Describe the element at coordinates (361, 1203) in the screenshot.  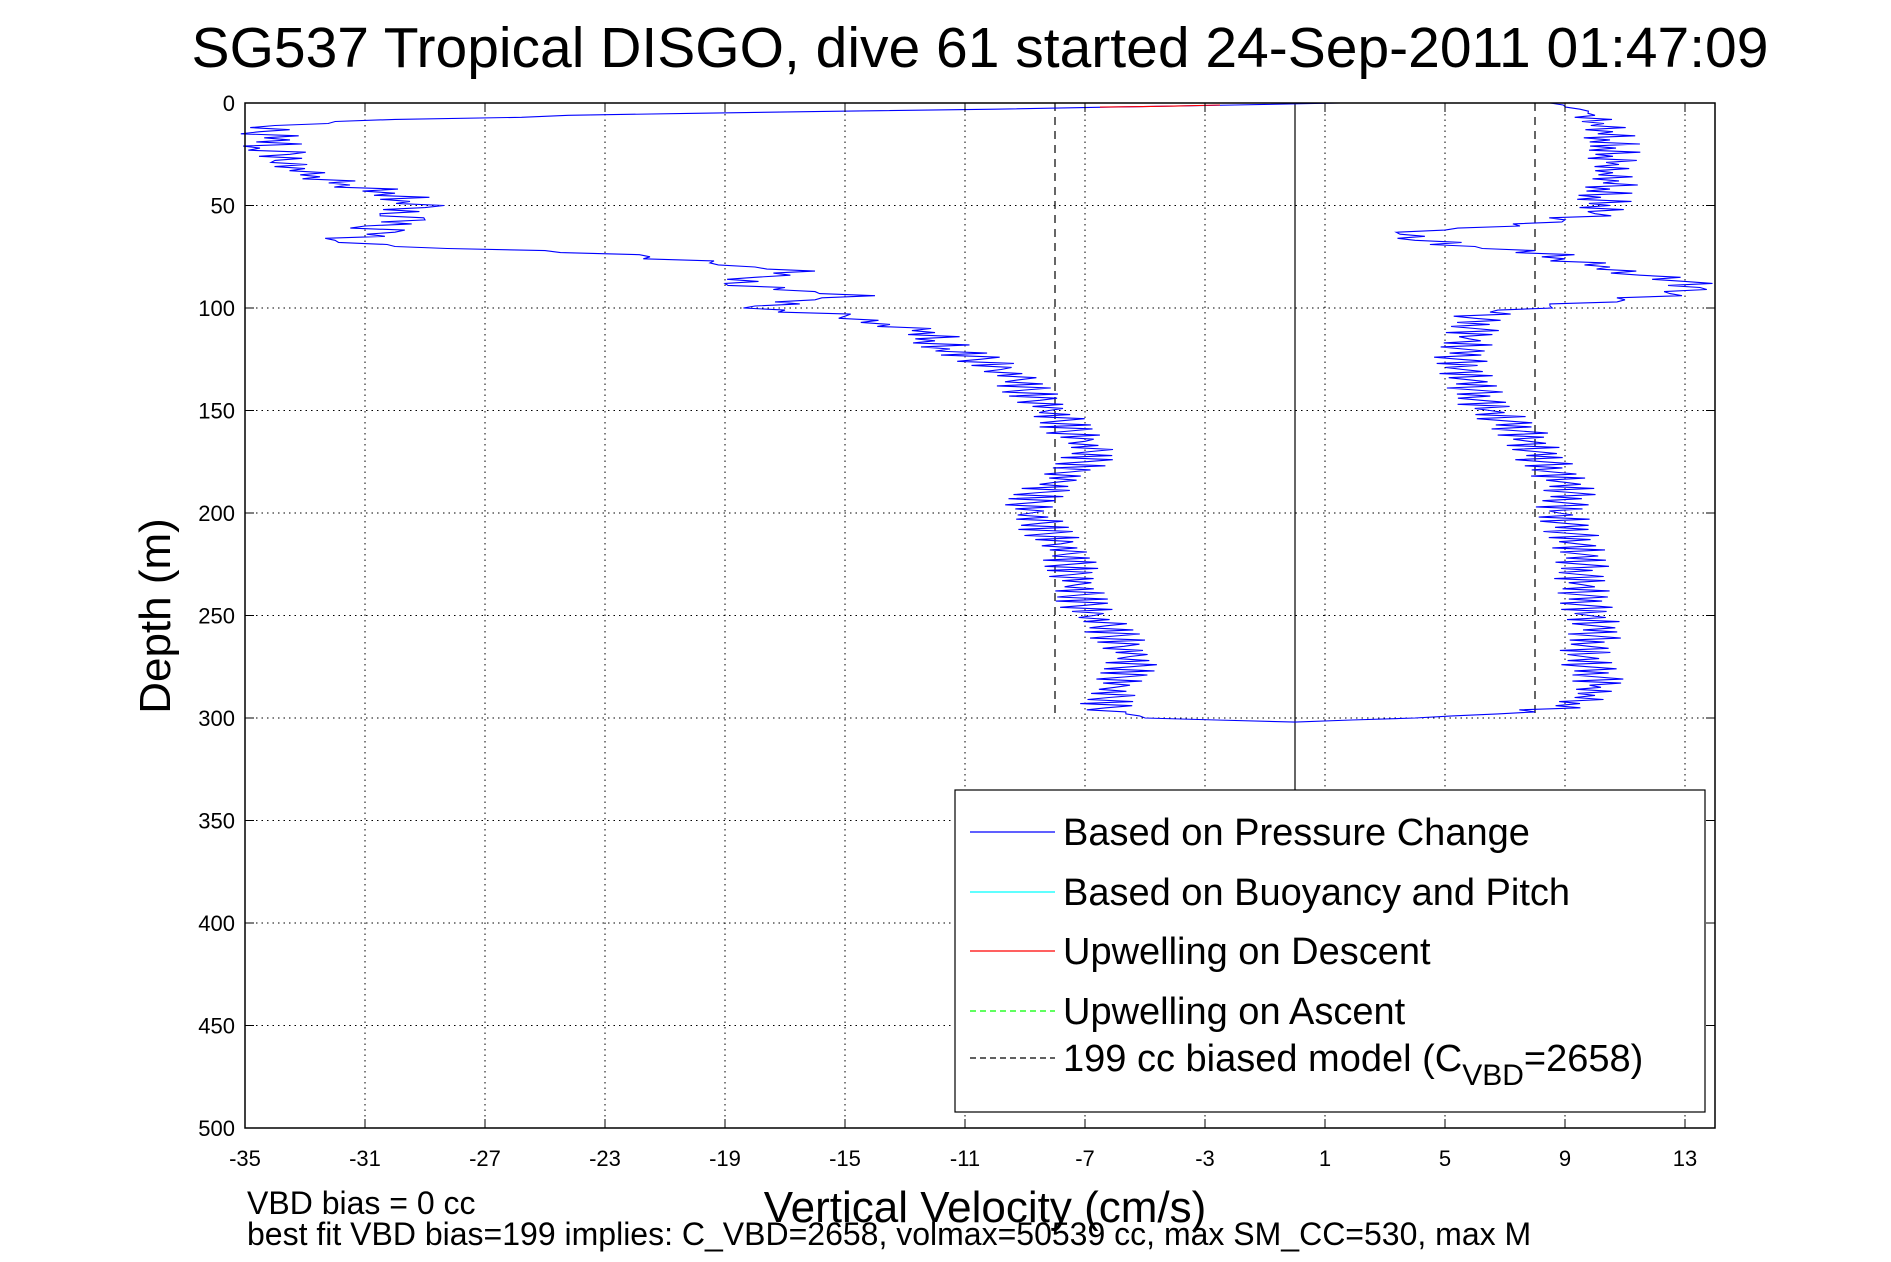
I see `footer-line-1: VBD bias = 0 cc` at that location.